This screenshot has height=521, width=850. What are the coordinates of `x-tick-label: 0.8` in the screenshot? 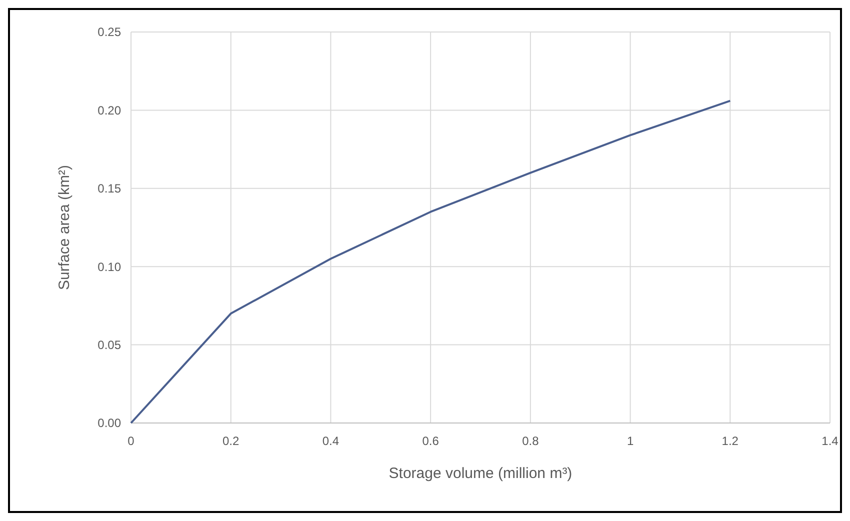 It's located at (531, 441).